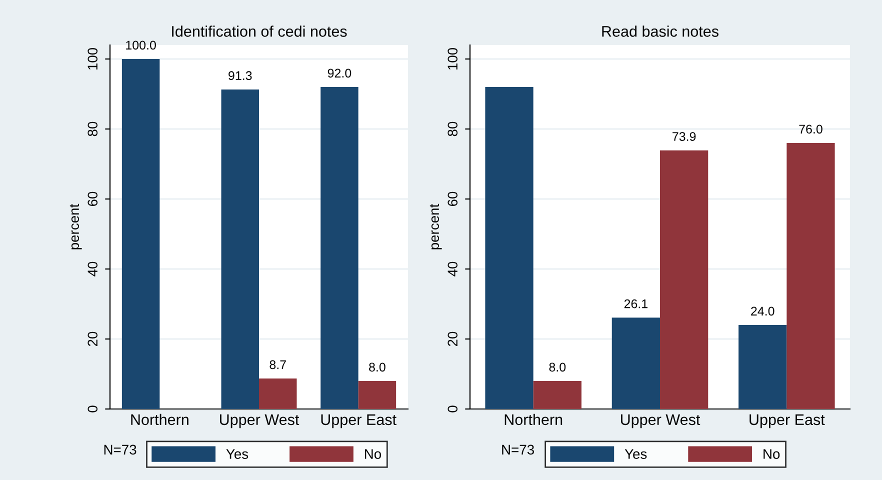 Image resolution: width=882 pixels, height=480 pixels. I want to click on text: Yes, so click(635, 454).